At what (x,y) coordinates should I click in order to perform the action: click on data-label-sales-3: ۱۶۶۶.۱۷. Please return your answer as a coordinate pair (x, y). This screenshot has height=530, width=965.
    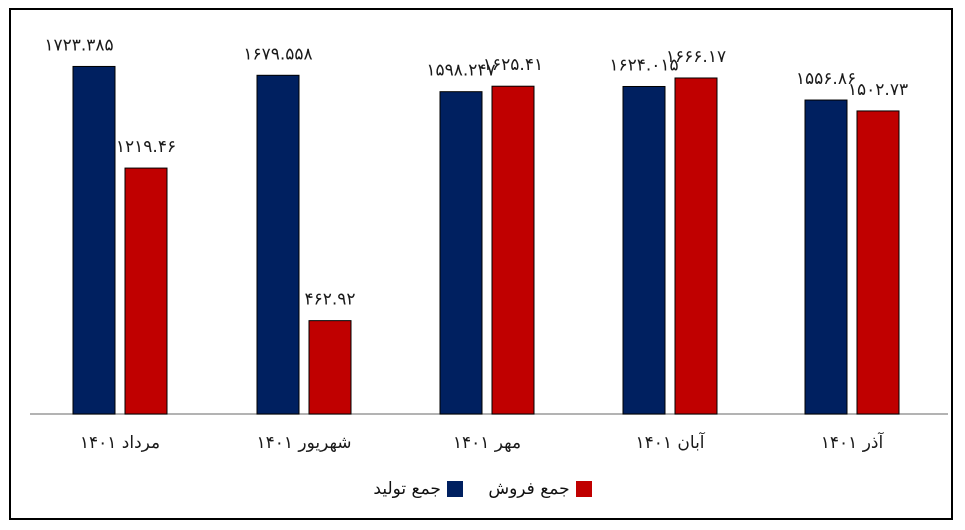
    Looking at the image, I should click on (696, 57).